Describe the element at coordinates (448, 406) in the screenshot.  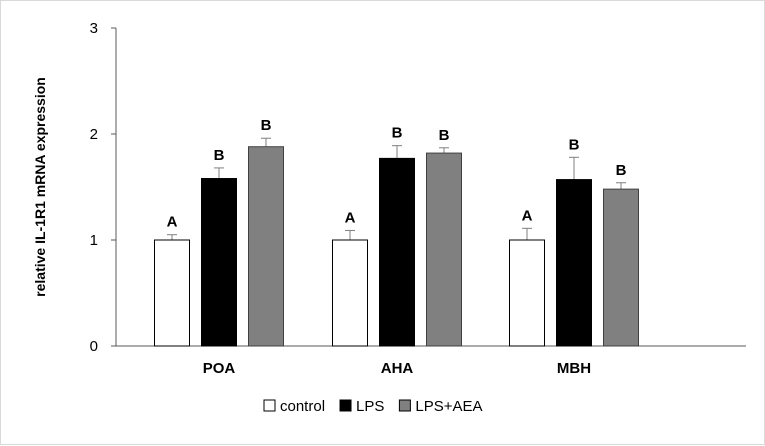
I see `legend-label: LPS+AEA` at that location.